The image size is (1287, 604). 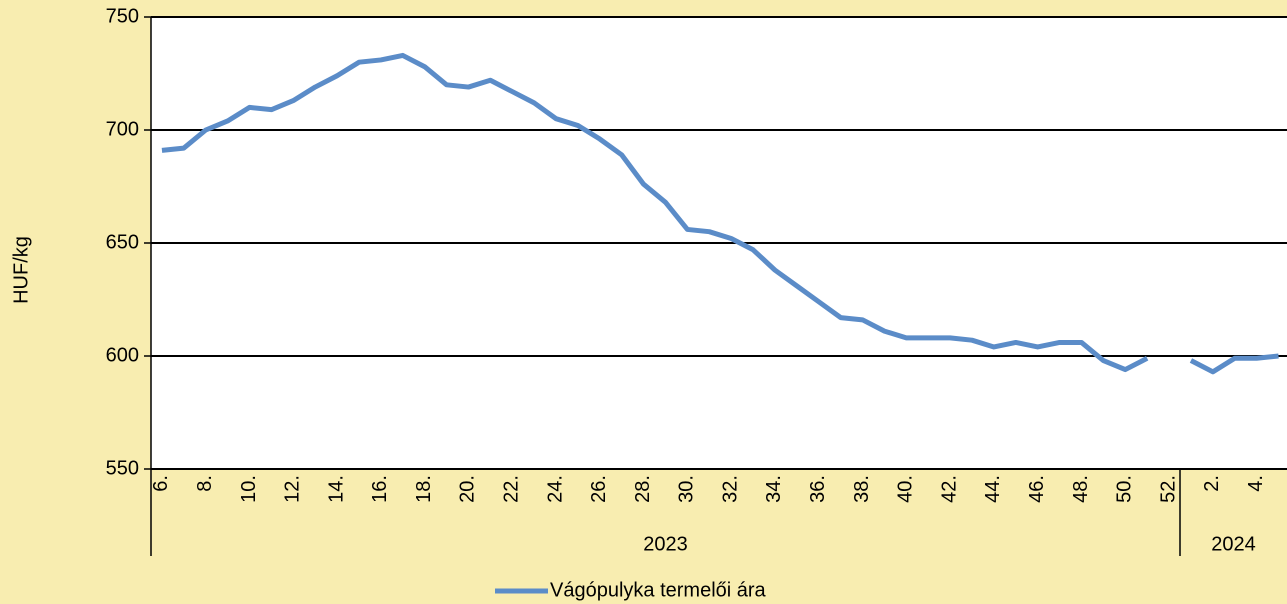 What do you see at coordinates (993, 489) in the screenshot?
I see `x-tick-label: 44.` at bounding box center [993, 489].